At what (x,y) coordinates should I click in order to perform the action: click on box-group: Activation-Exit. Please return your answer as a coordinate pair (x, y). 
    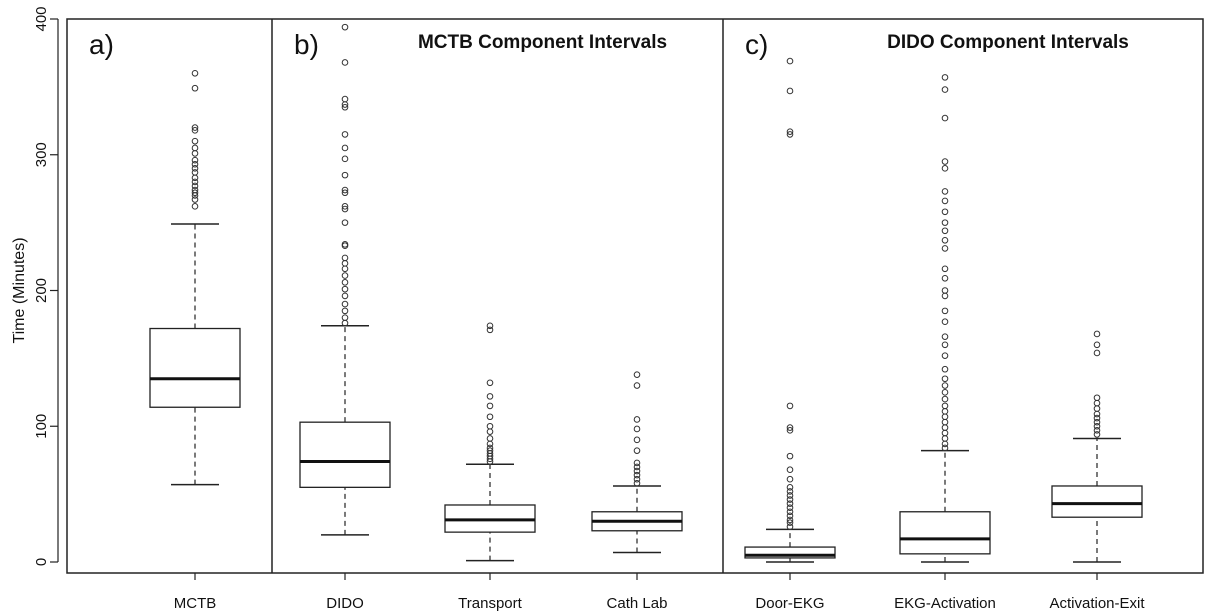
    Looking at the image, I should click on (1097, 471).